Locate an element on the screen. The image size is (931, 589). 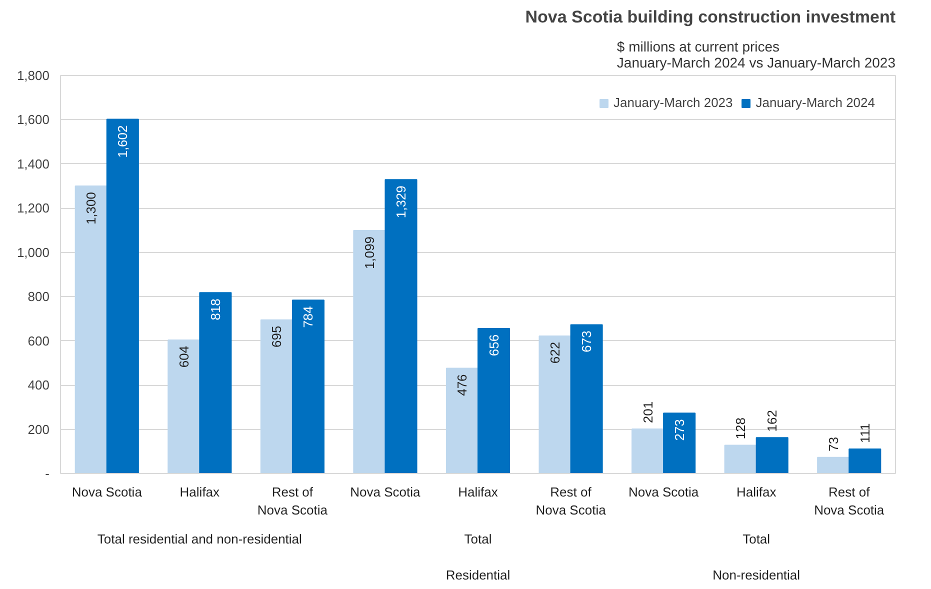
y-tick-label: - is located at coordinates (47, 473).